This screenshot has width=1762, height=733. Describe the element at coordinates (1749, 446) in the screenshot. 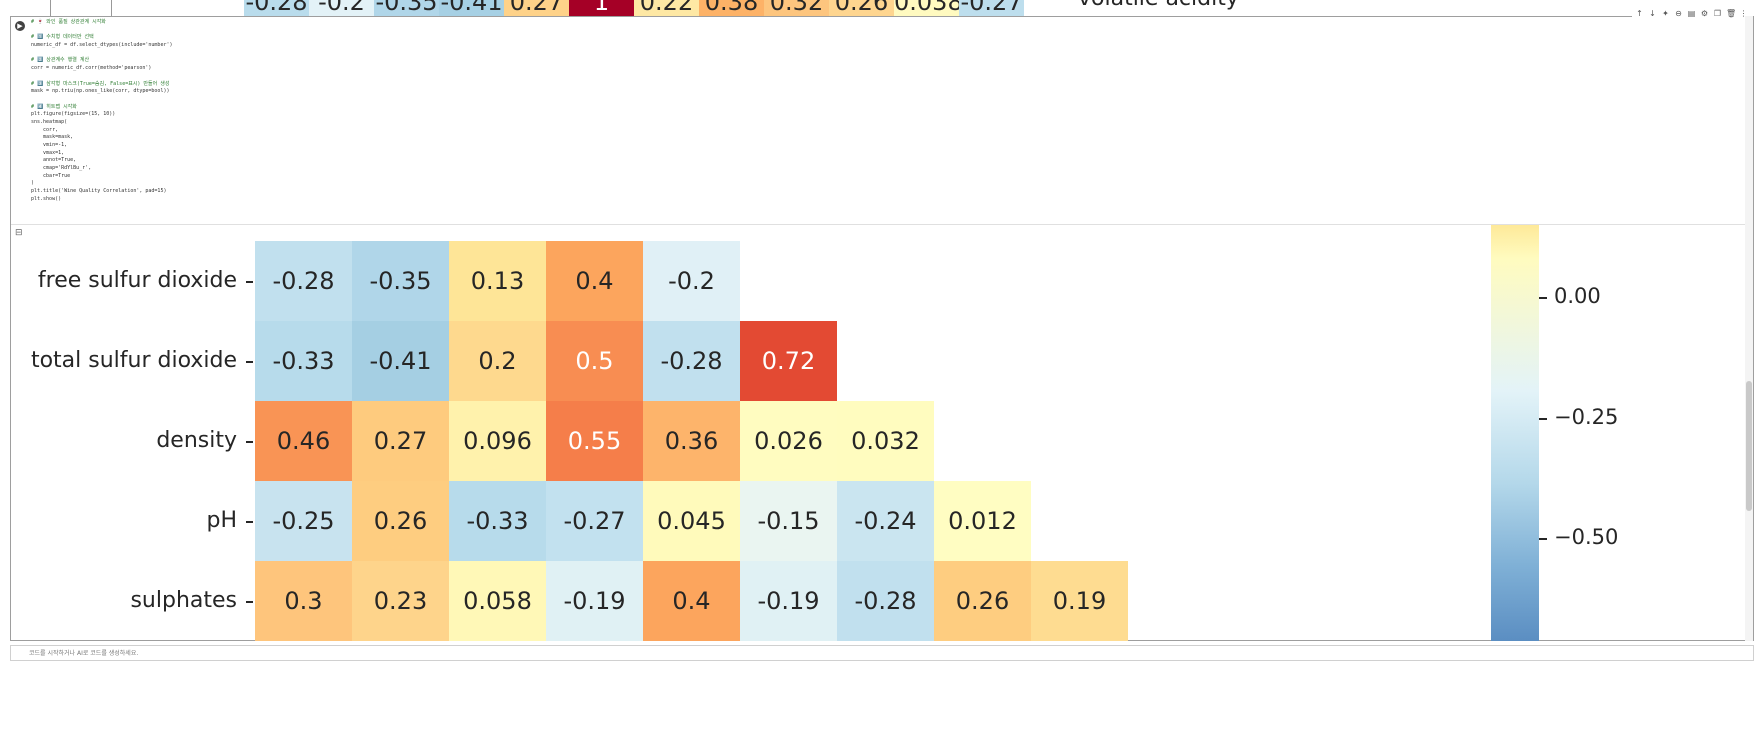

I see `scrollbar-thumb` at that location.